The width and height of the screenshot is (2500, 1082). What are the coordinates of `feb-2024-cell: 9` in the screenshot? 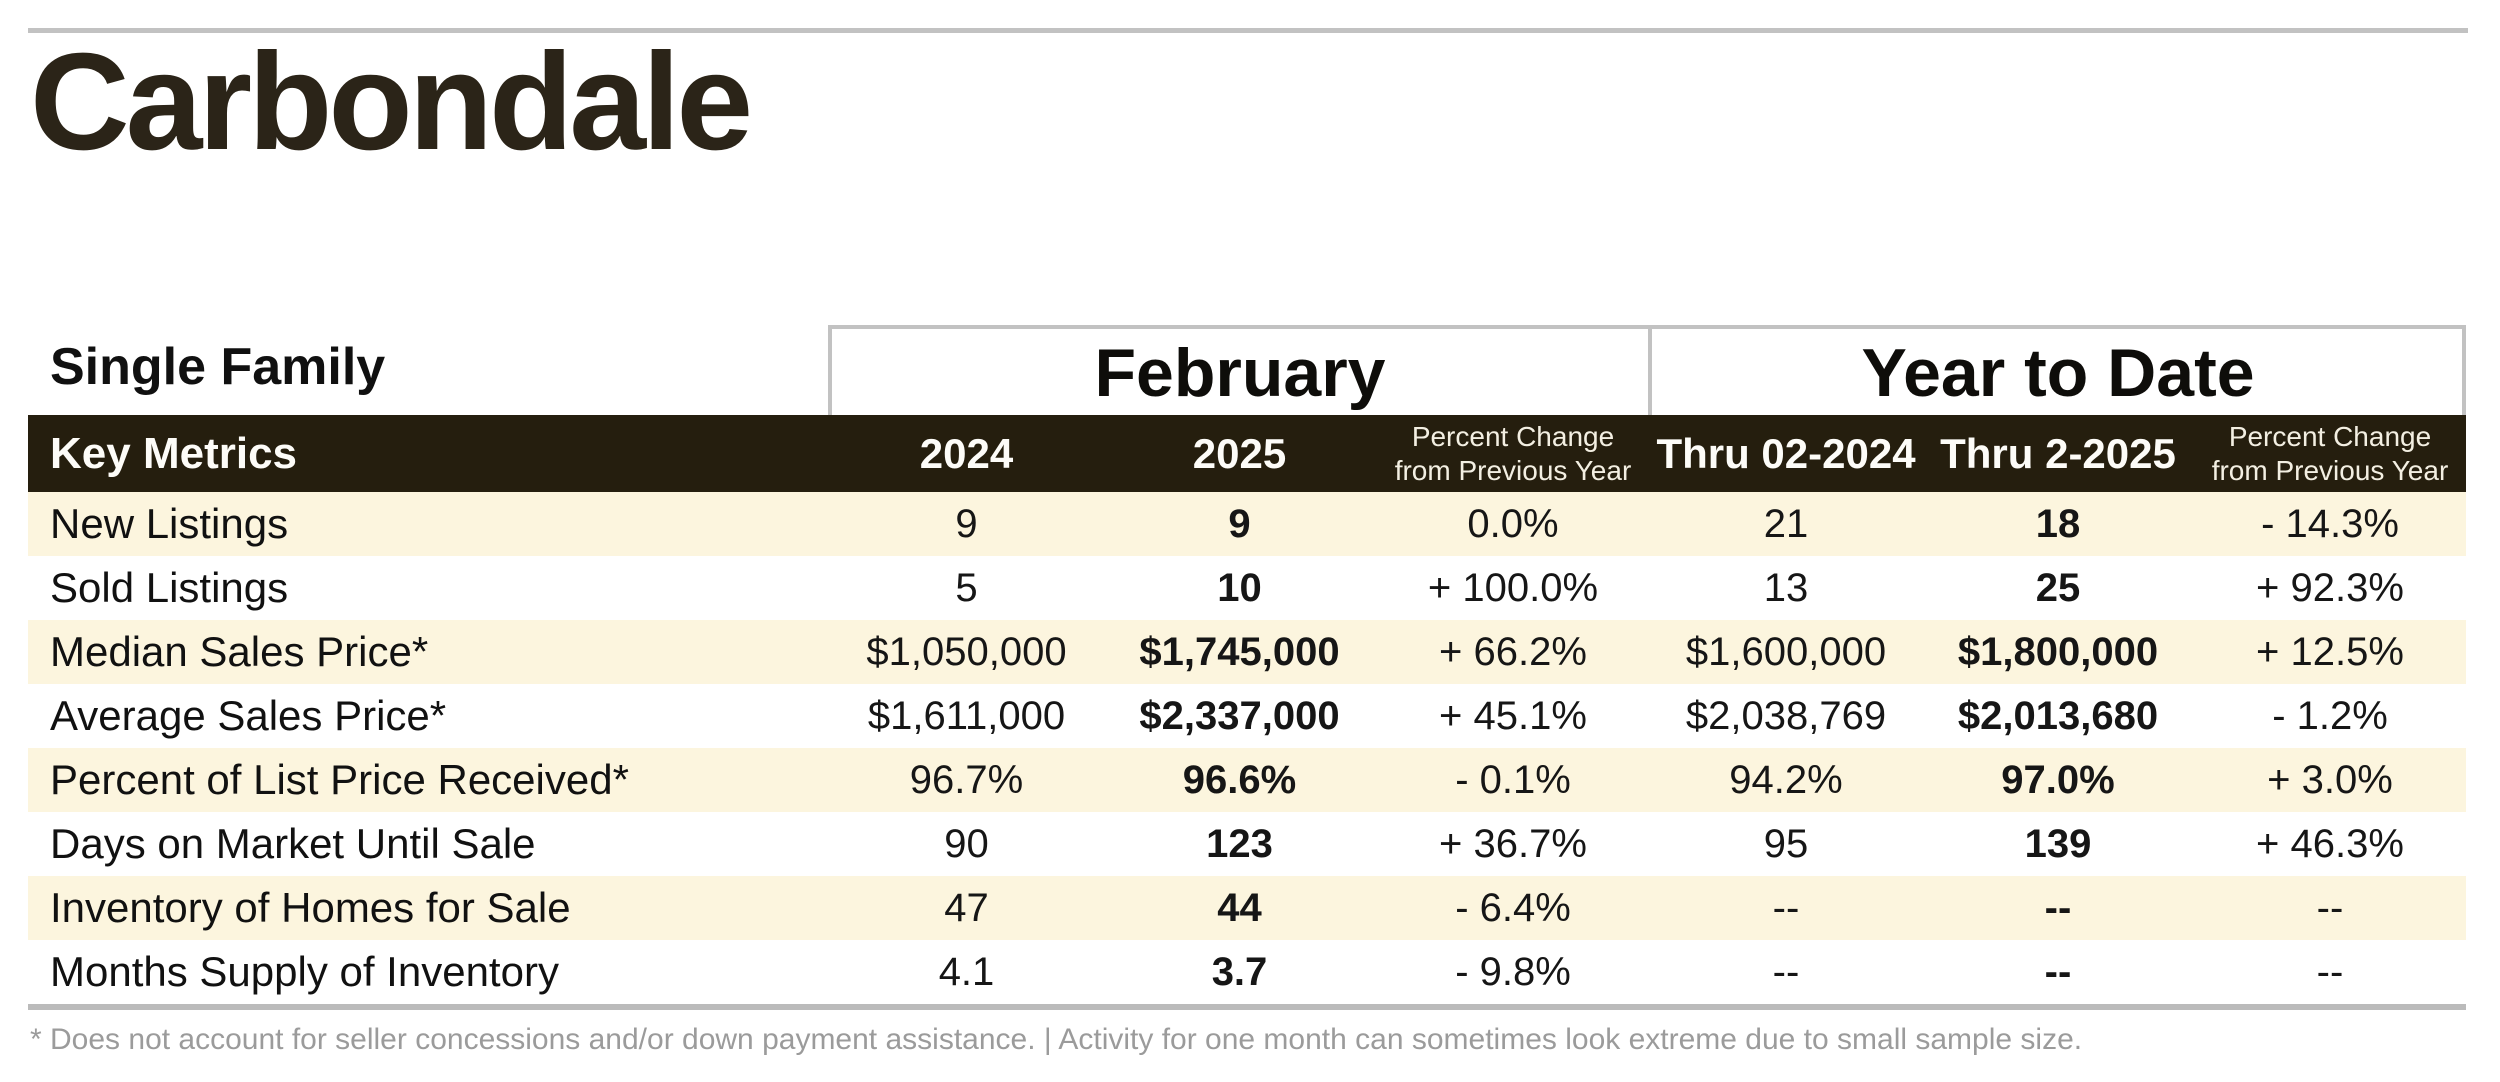 It's located at (966, 523).